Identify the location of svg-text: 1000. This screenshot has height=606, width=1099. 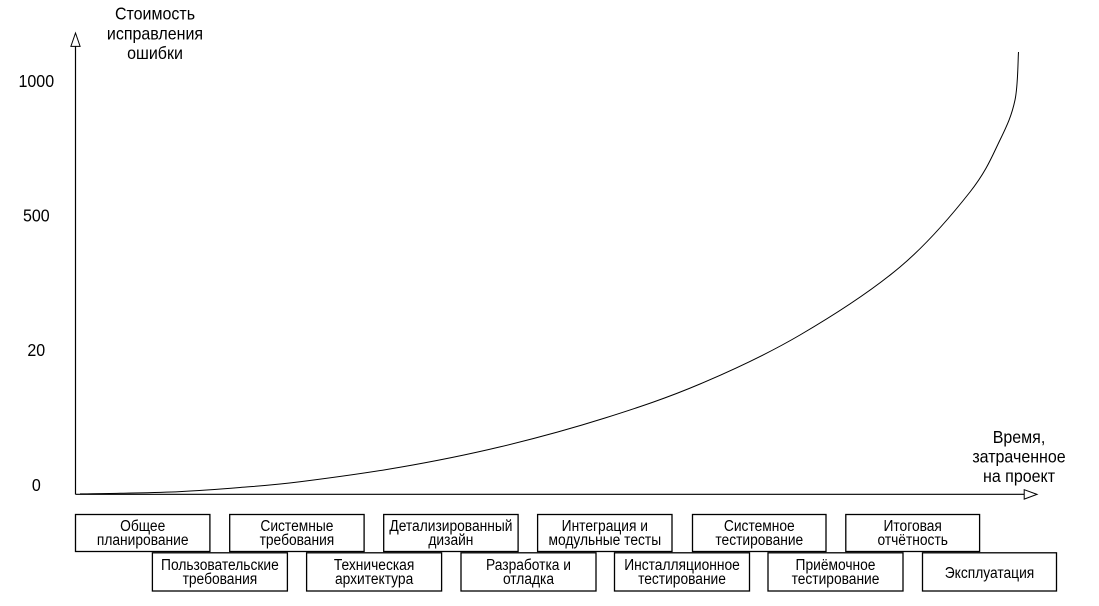
(37, 81).